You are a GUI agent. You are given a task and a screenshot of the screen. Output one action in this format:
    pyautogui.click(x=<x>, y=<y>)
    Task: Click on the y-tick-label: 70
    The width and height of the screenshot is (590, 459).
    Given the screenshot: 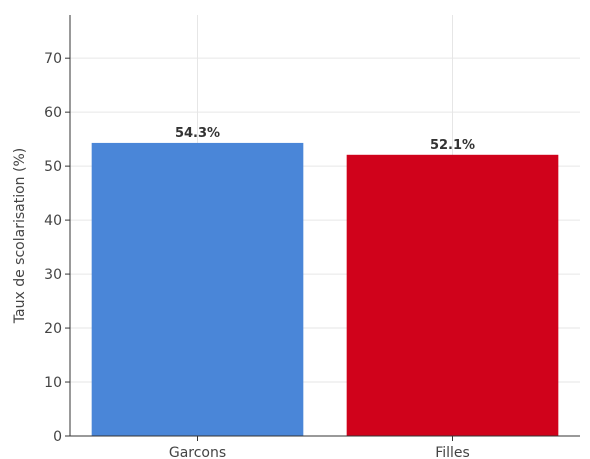 What is the action you would take?
    pyautogui.click(x=53, y=59)
    